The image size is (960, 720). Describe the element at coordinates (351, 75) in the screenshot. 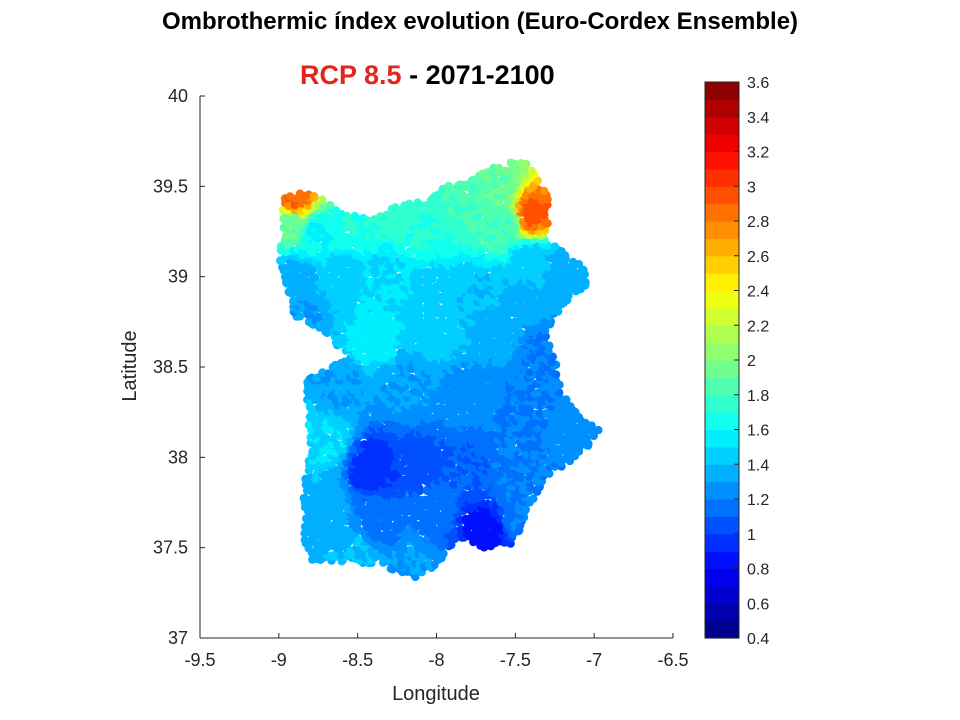

I see `scenario-label: RCP 8.5` at that location.